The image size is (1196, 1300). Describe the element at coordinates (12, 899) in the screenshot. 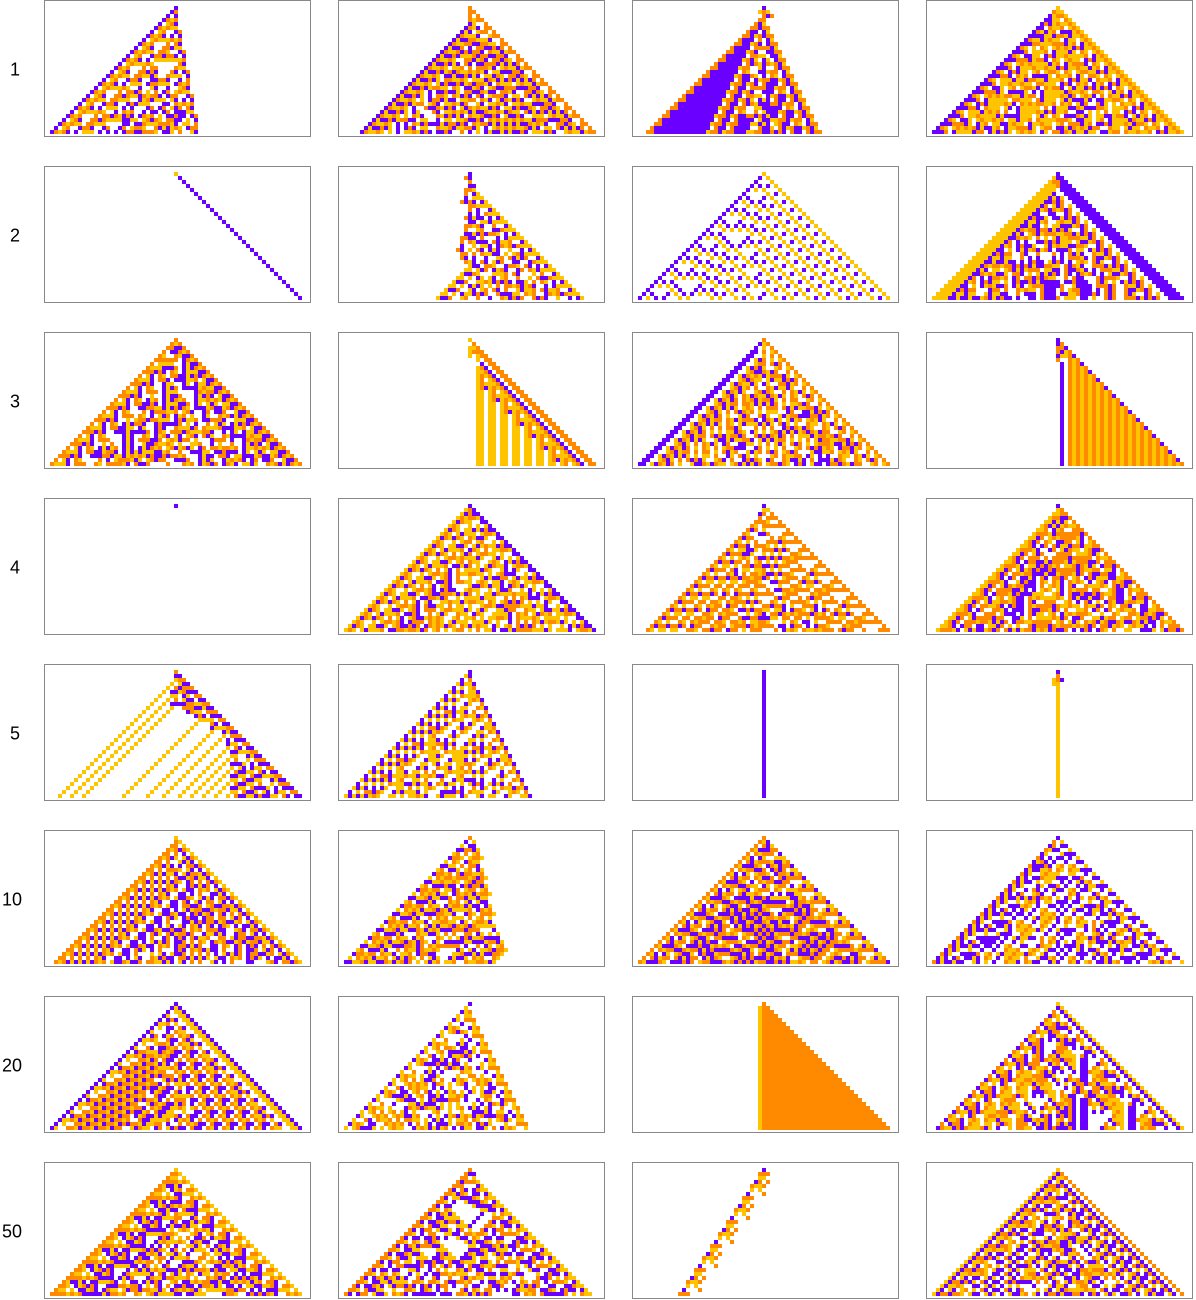

I see `row-label: 10` at that location.